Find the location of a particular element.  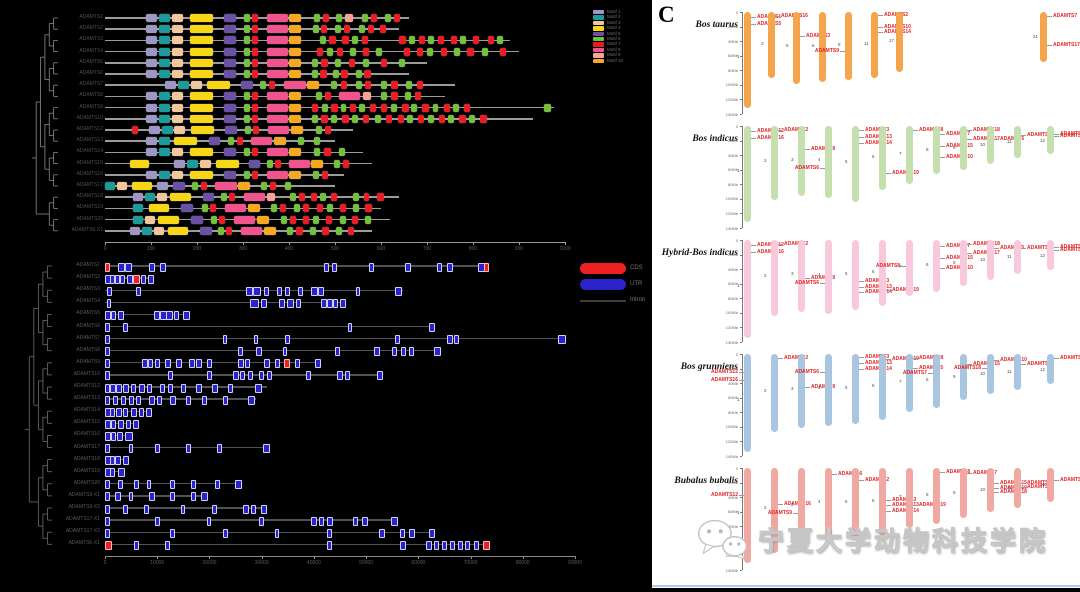

gene-name-label: ADAMTS19 is located at coordinates (932, 505).